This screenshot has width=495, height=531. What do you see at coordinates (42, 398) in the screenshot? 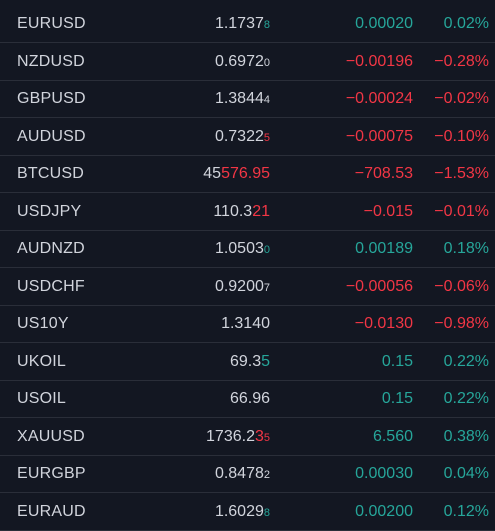
I see `symbol-name: USOIL` at bounding box center [42, 398].